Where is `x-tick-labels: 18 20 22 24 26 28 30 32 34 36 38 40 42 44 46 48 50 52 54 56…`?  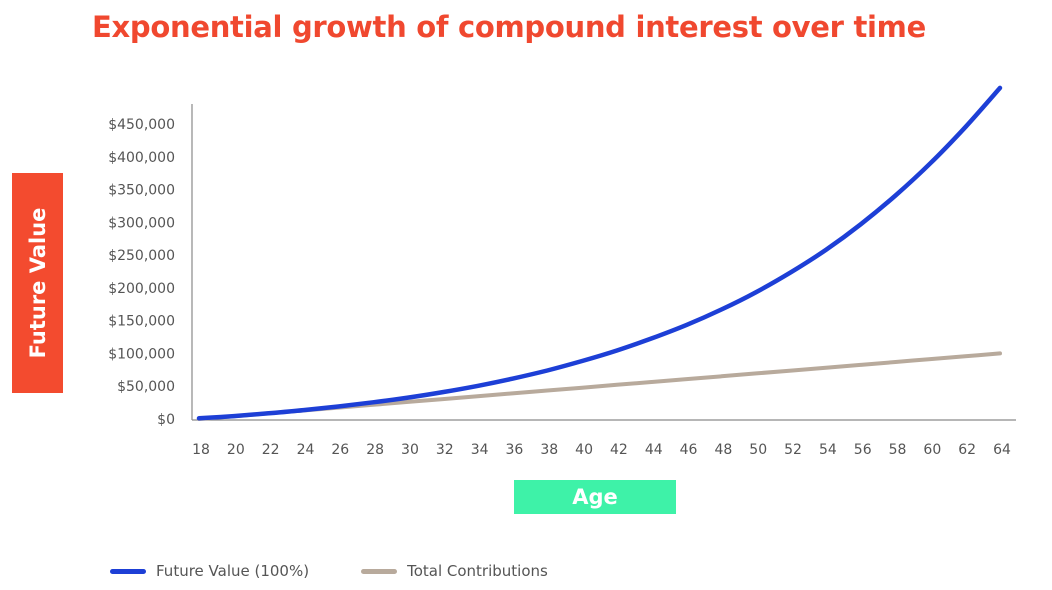
x-tick-labels: 18 20 22 24 26 28 30 32 34 36 38 40 42 44 46 48 50 52 54 56… is located at coordinates (601, 450).